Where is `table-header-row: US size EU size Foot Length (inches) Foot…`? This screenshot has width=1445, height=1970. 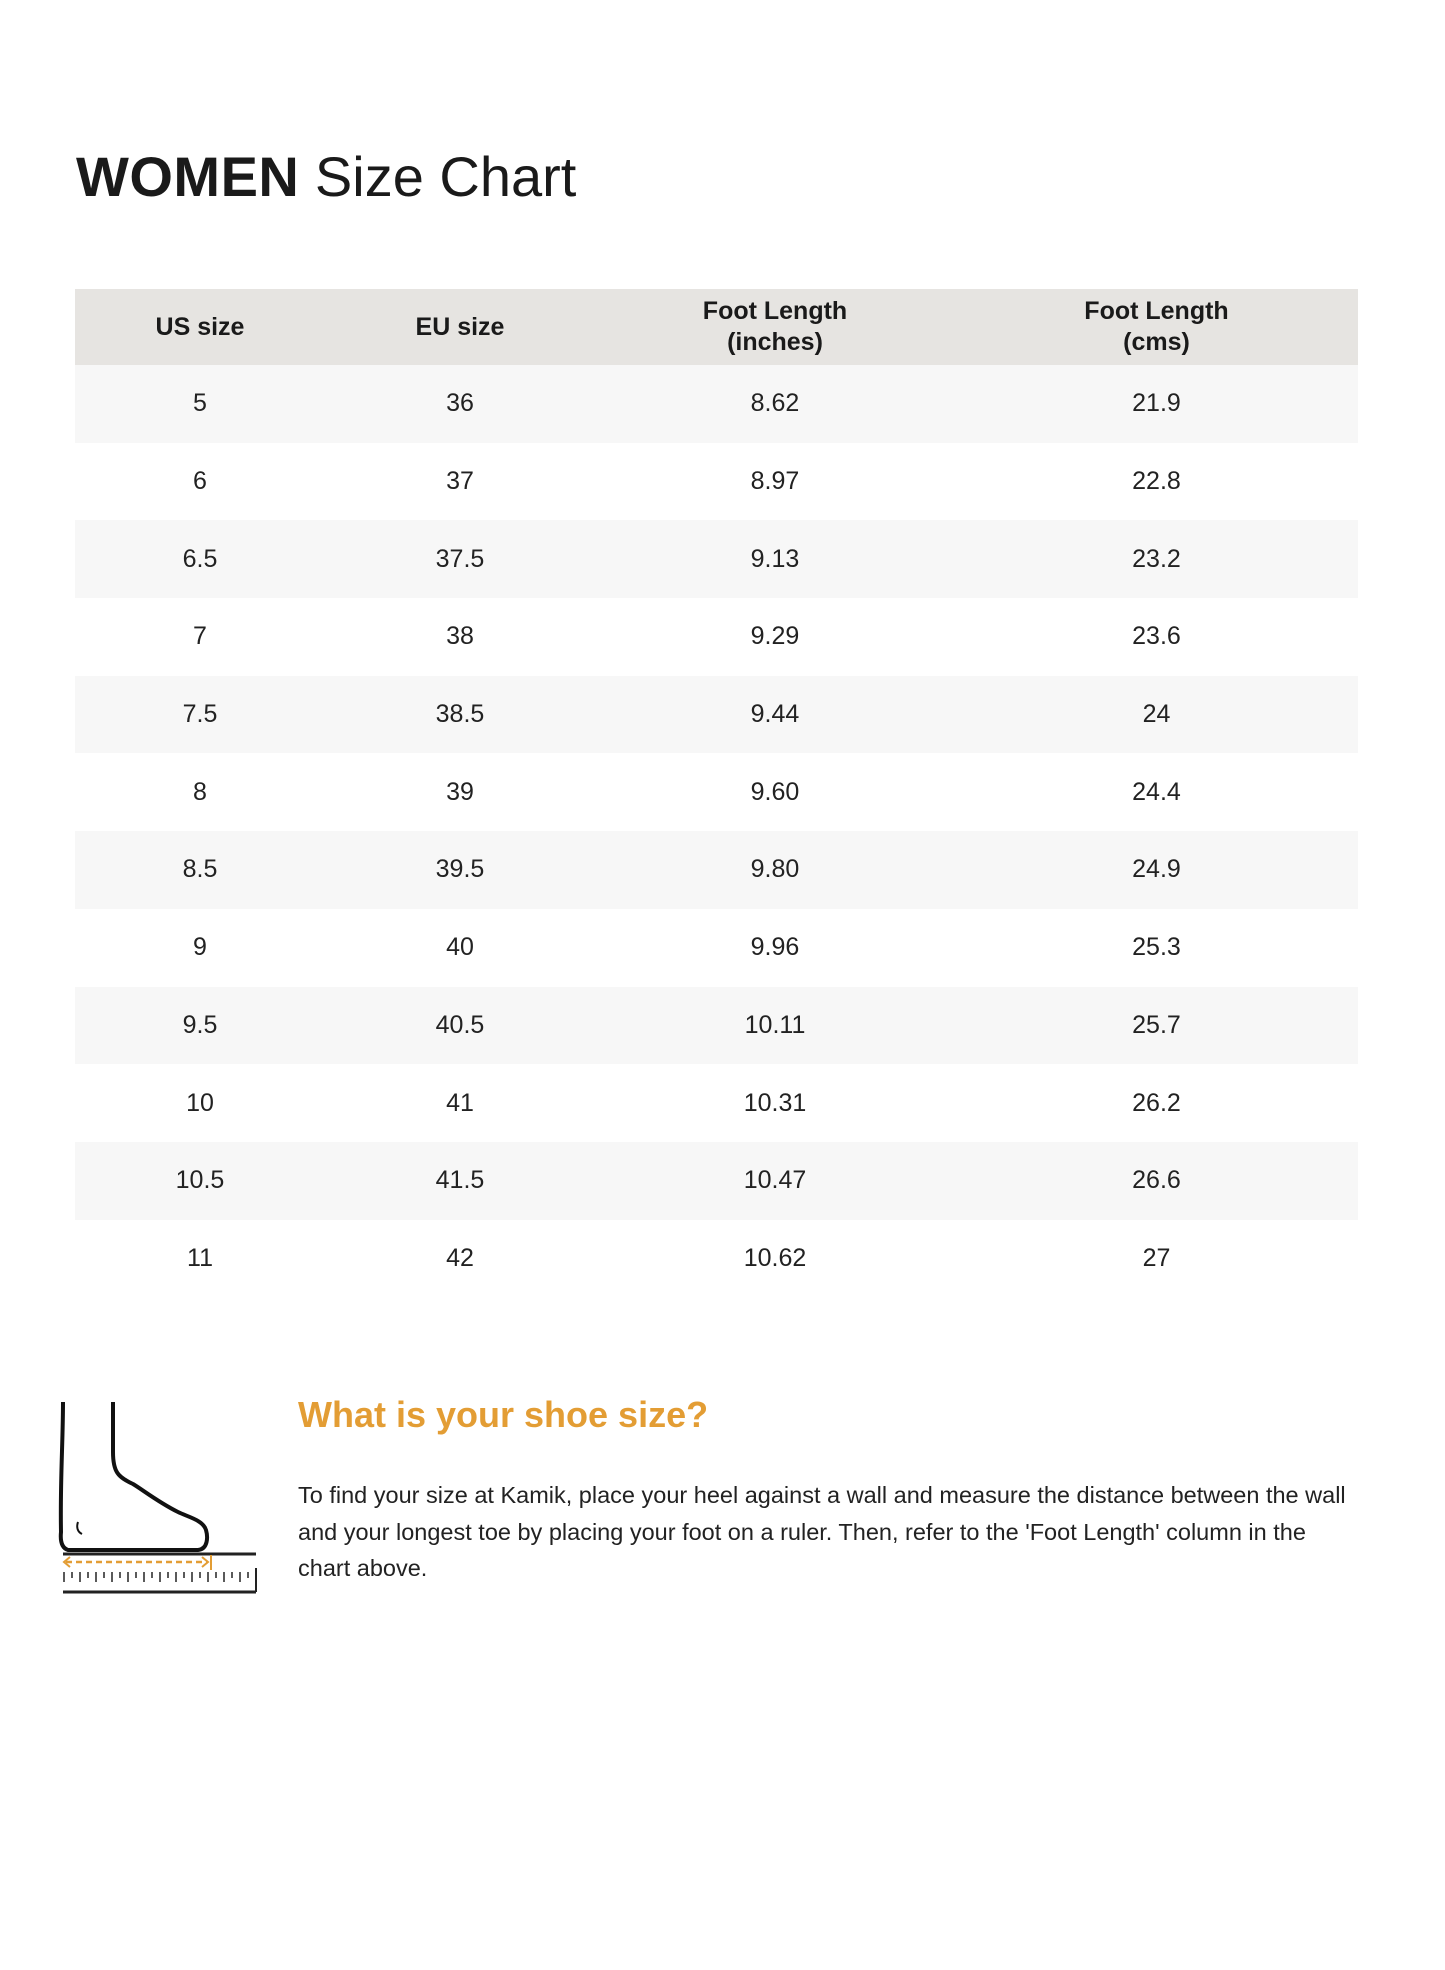
table-header-row: US size EU size Foot Length (inches) Foot… is located at coordinates (716, 327).